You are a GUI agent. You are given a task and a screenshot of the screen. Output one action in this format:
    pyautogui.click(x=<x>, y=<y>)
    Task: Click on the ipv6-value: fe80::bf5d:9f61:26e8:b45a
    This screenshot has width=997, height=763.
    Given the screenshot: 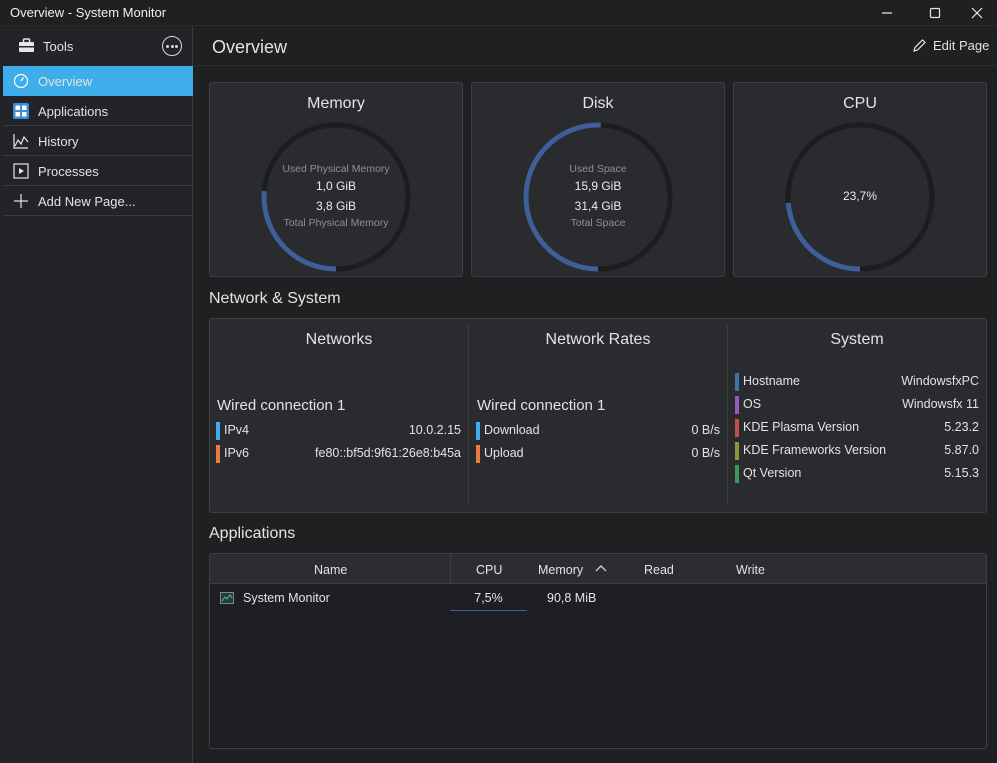 What is the action you would take?
    pyautogui.click(x=388, y=453)
    